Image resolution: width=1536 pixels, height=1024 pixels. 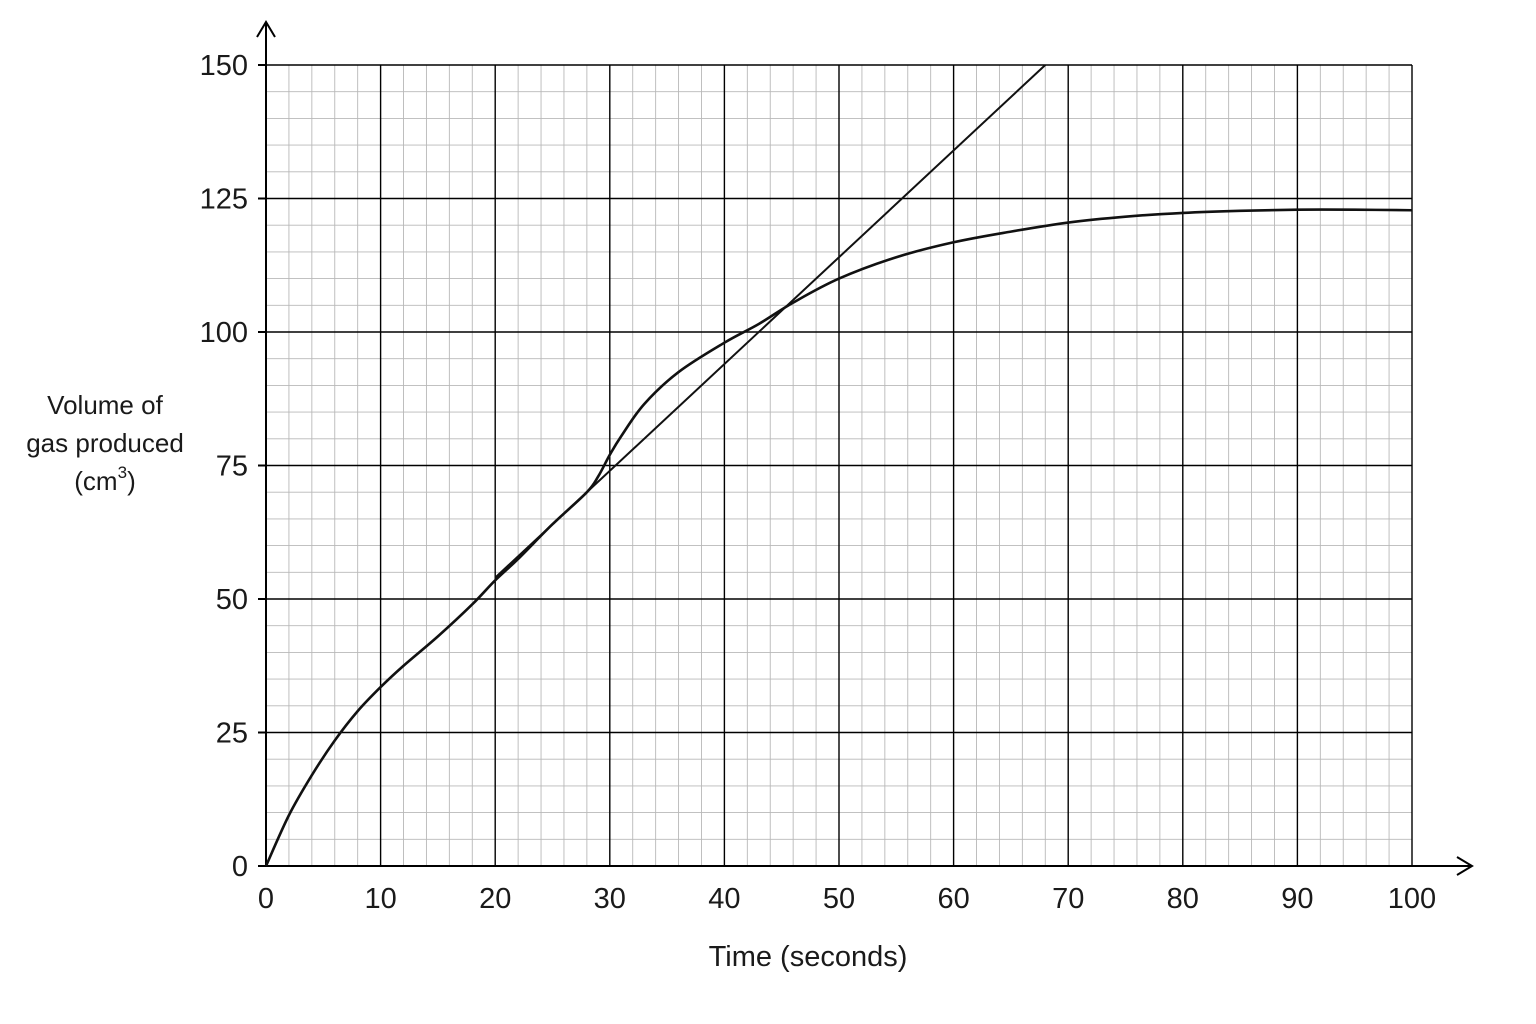 What do you see at coordinates (240, 867) in the screenshot?
I see `y-tick-label: 0` at bounding box center [240, 867].